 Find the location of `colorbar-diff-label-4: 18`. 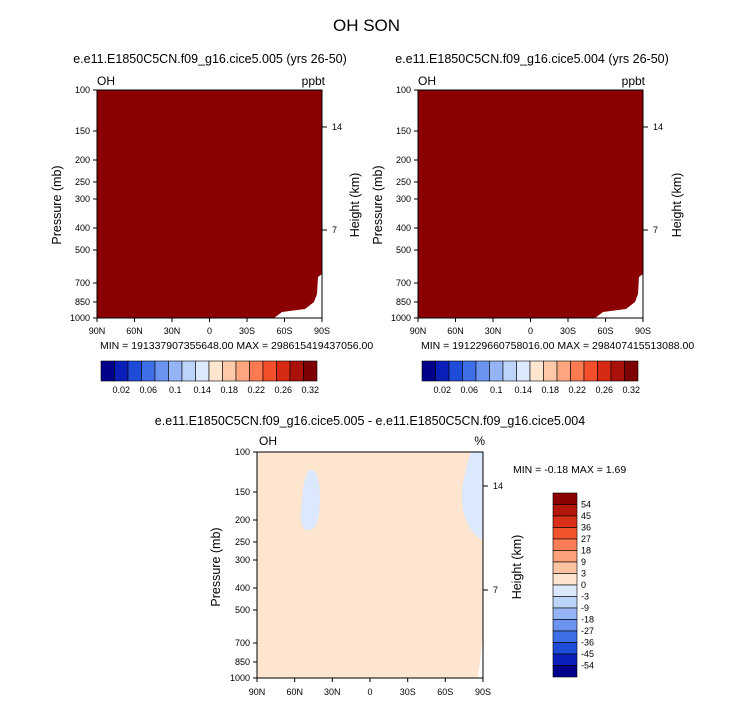

colorbar-diff-label-4: 18 is located at coordinates (586, 551).